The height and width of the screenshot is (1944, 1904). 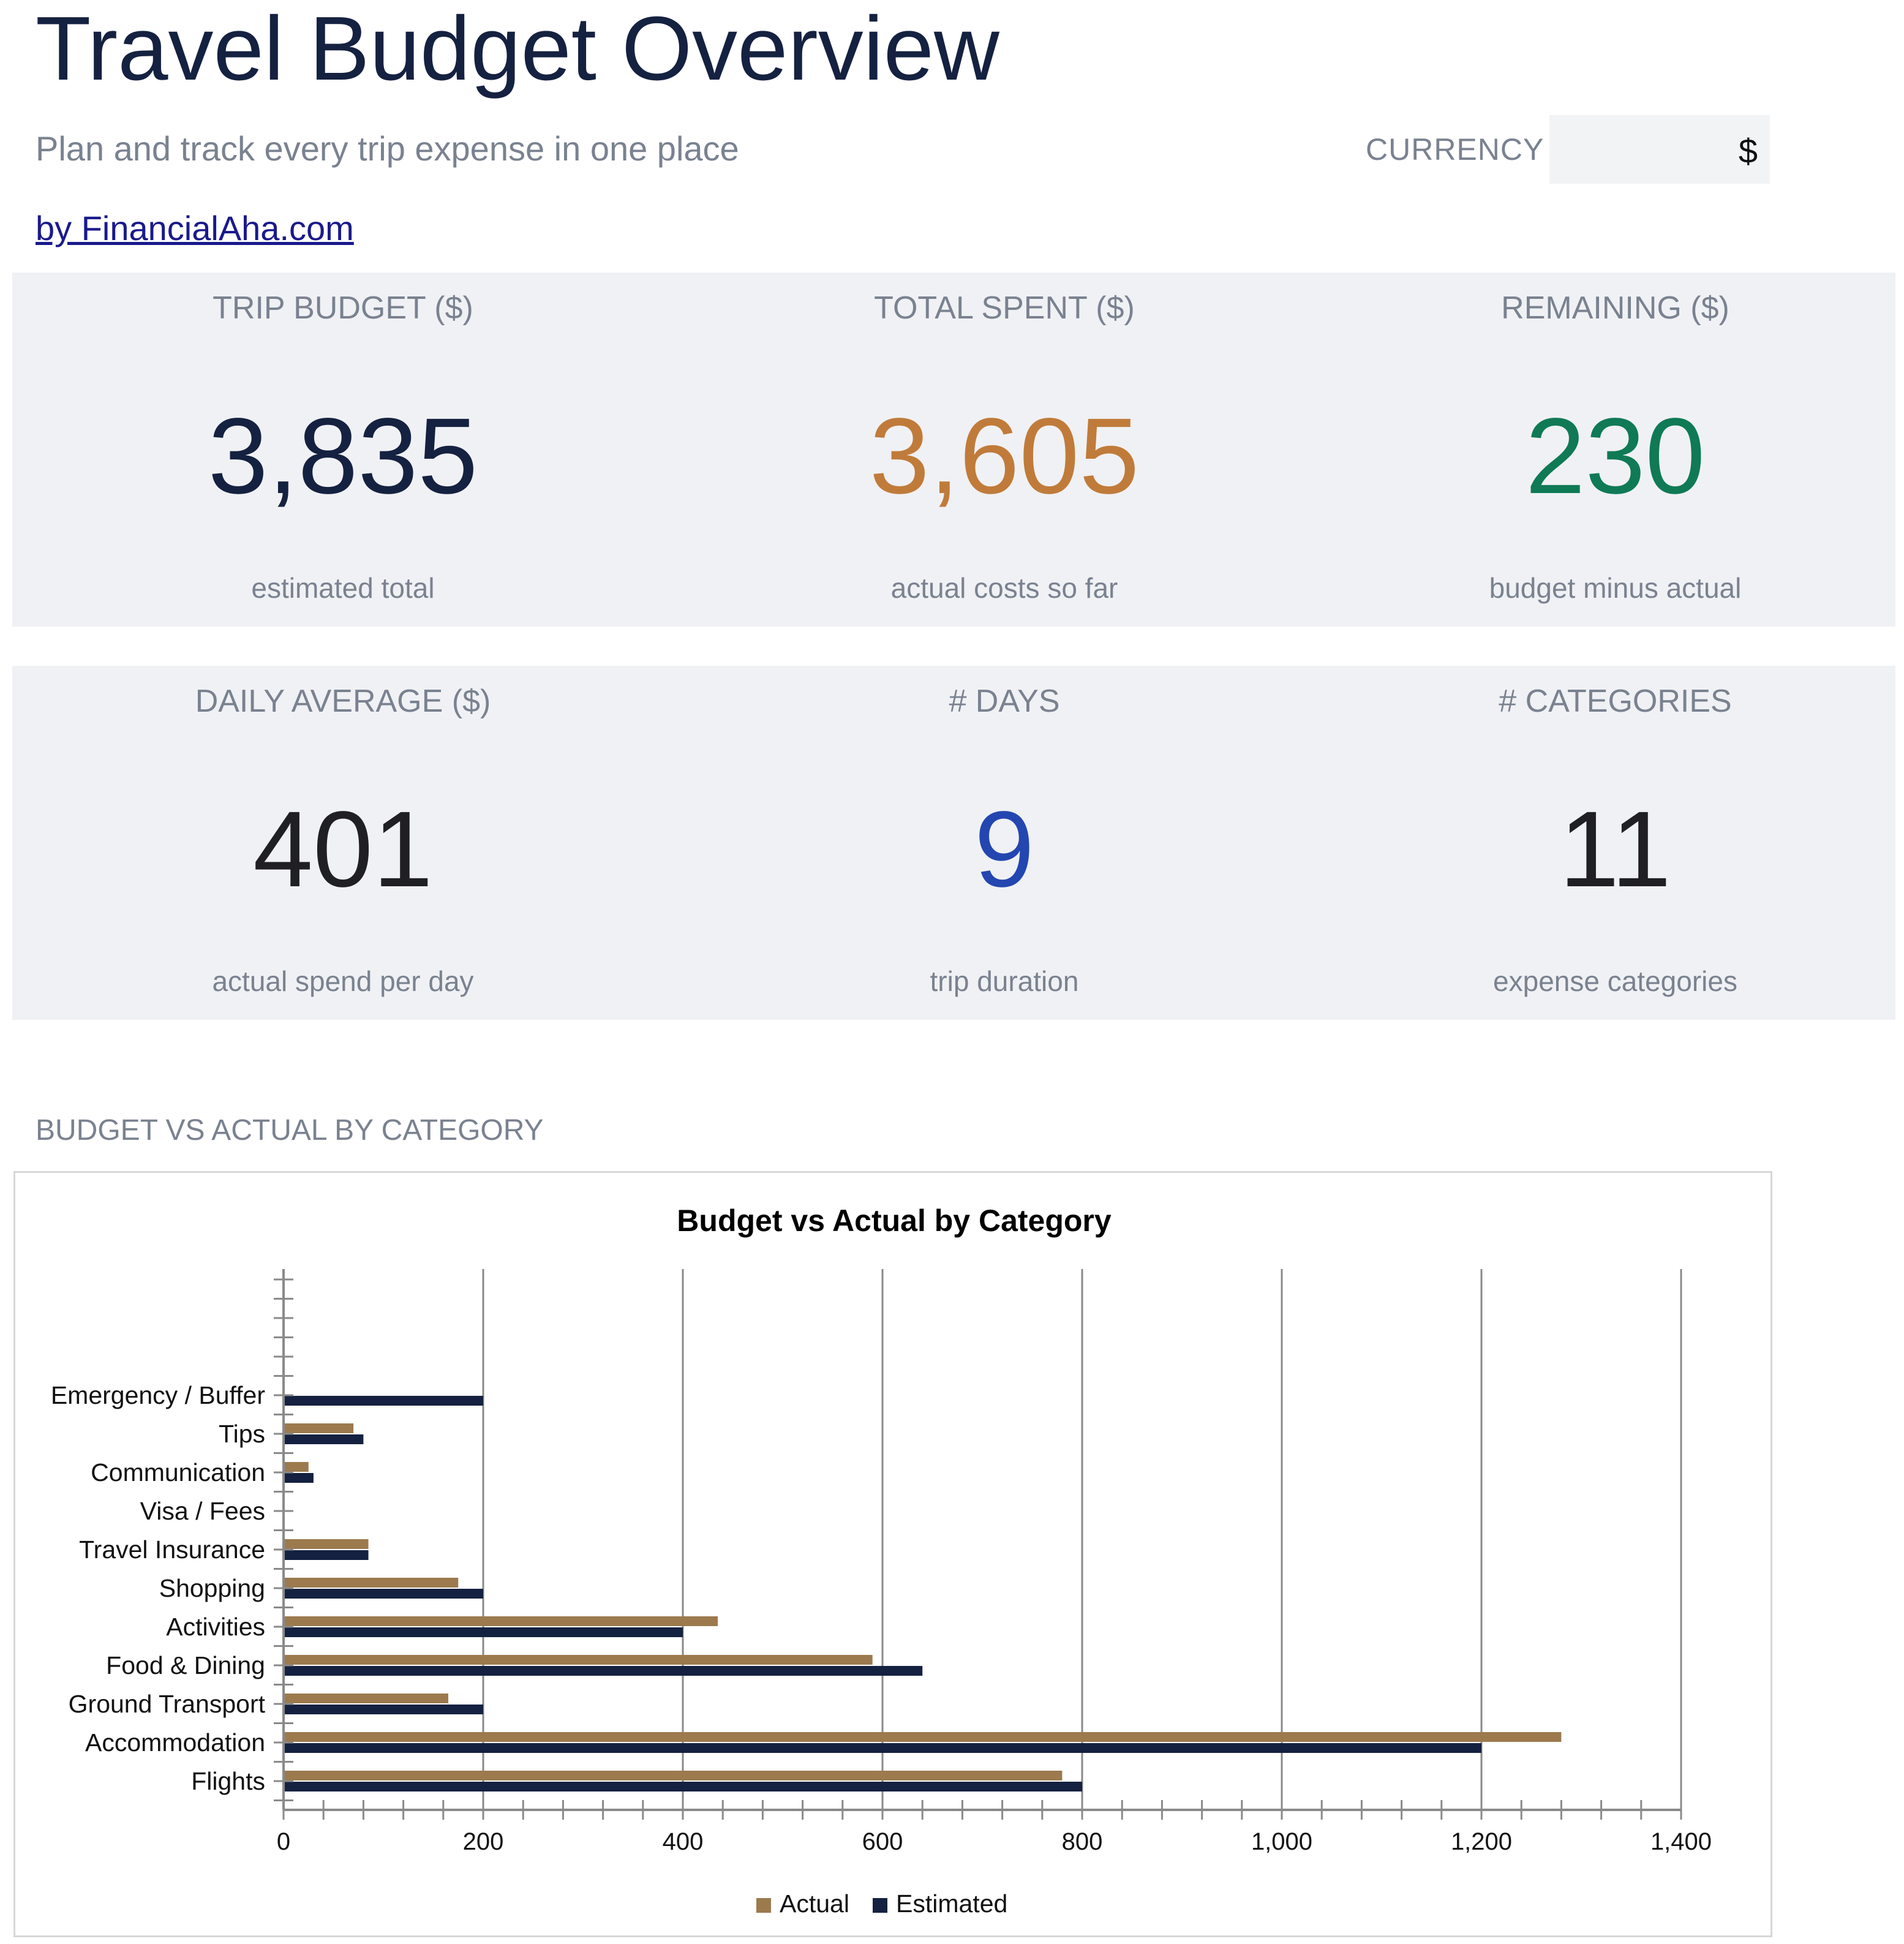 What do you see at coordinates (683, 1841) in the screenshot?
I see `x-tick-label: 400` at bounding box center [683, 1841].